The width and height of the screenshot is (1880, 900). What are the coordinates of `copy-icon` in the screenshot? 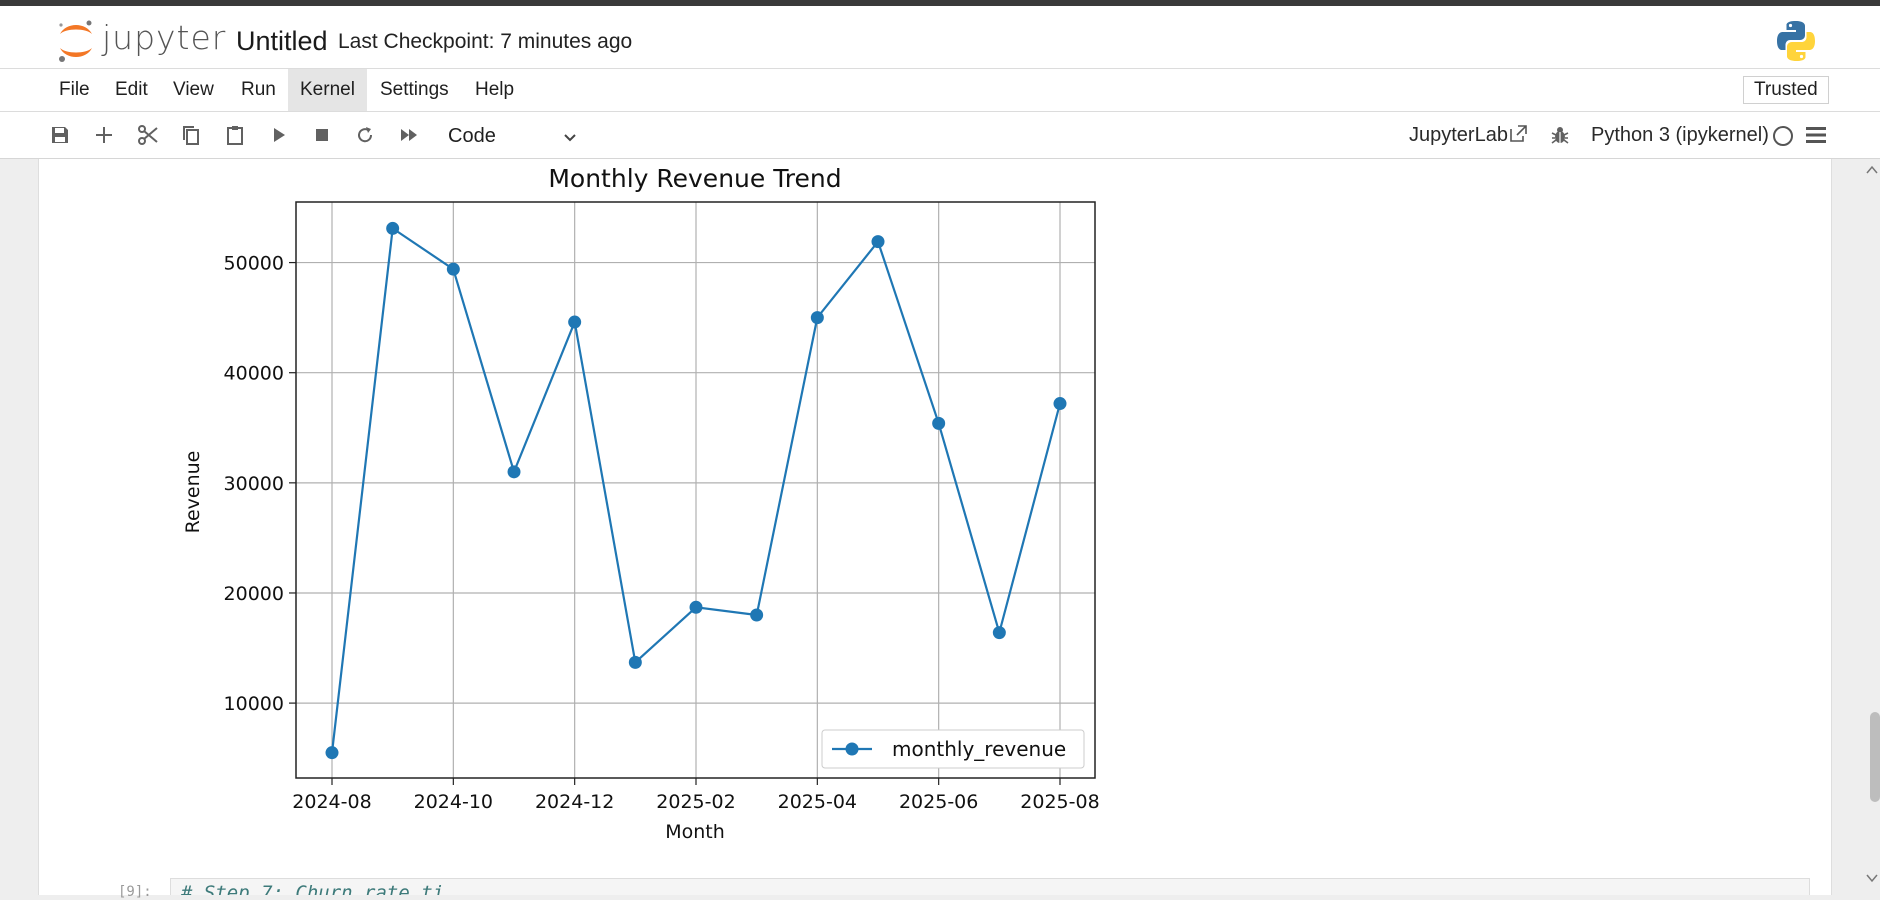 It's located at (191, 135).